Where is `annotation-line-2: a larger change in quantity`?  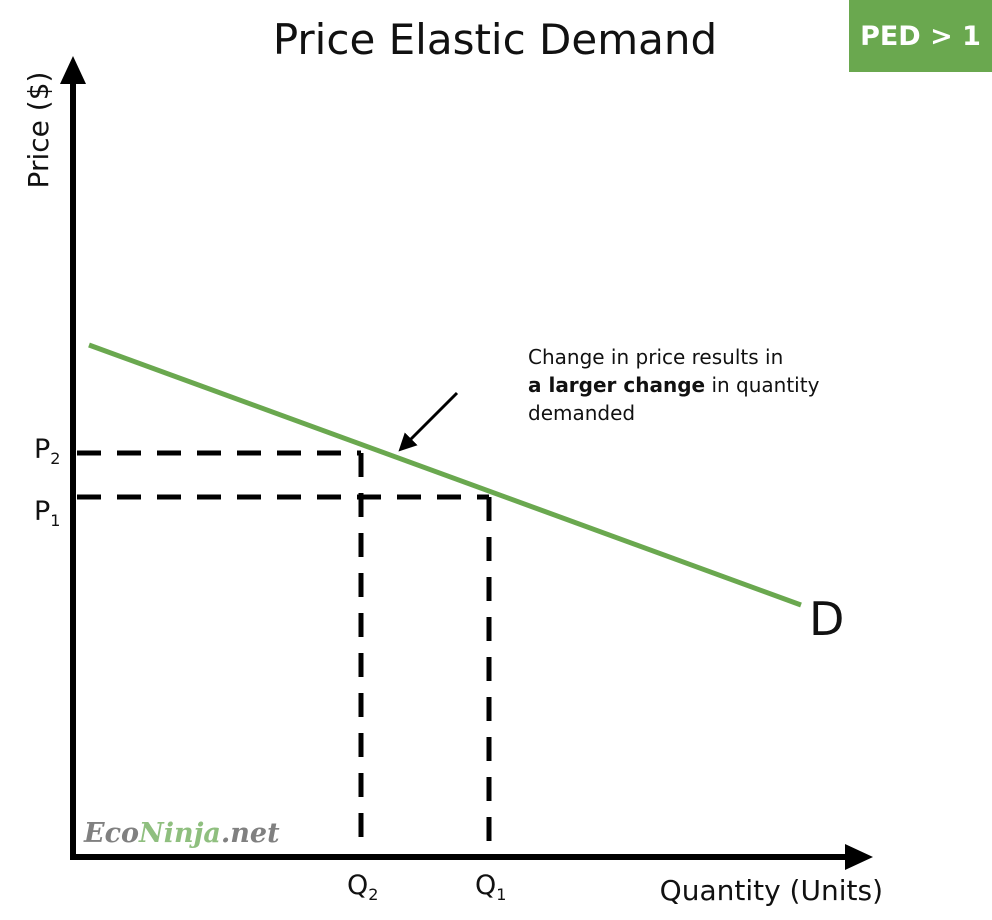 annotation-line-2: a larger change in quantity is located at coordinates (674, 385).